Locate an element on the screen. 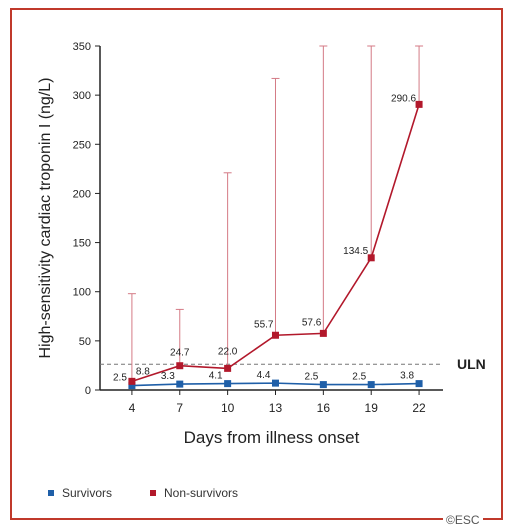  x-tick-label: 13 is located at coordinates (276, 408).